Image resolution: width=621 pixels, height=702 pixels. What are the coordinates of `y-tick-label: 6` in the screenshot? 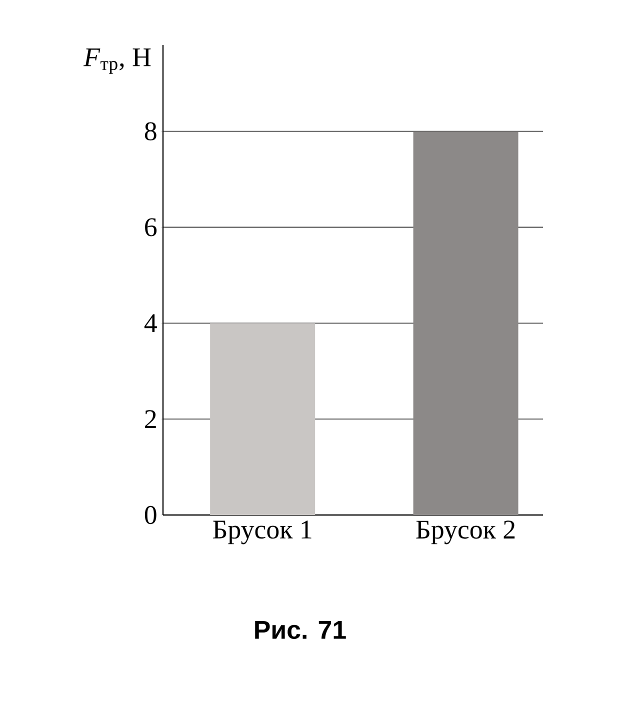 It's located at (151, 227).